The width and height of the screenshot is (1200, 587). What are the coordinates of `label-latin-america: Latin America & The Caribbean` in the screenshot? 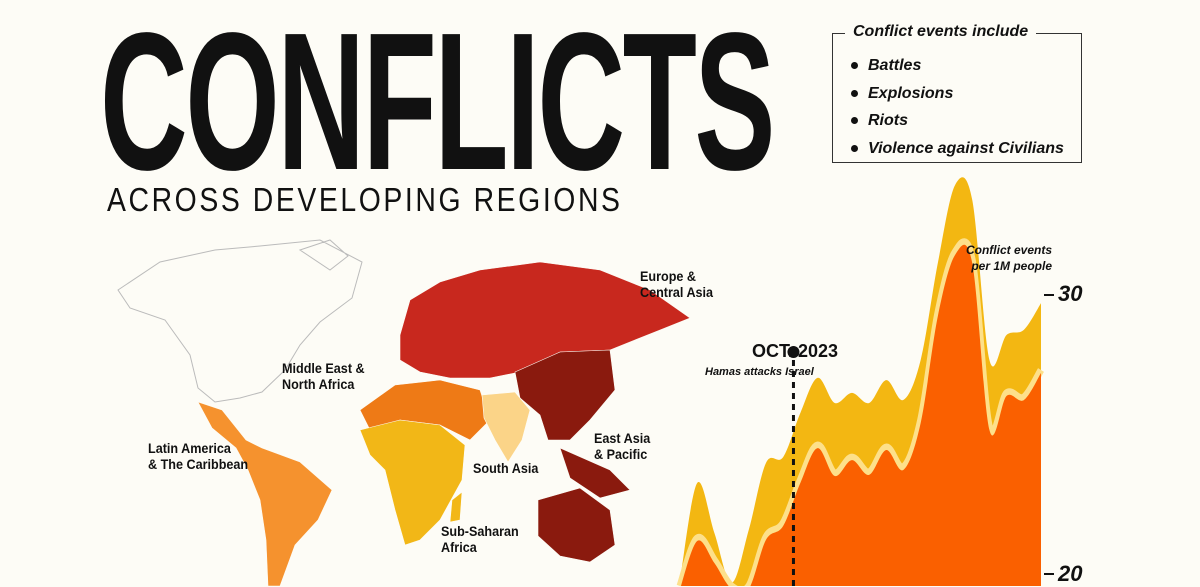 It's located at (198, 456).